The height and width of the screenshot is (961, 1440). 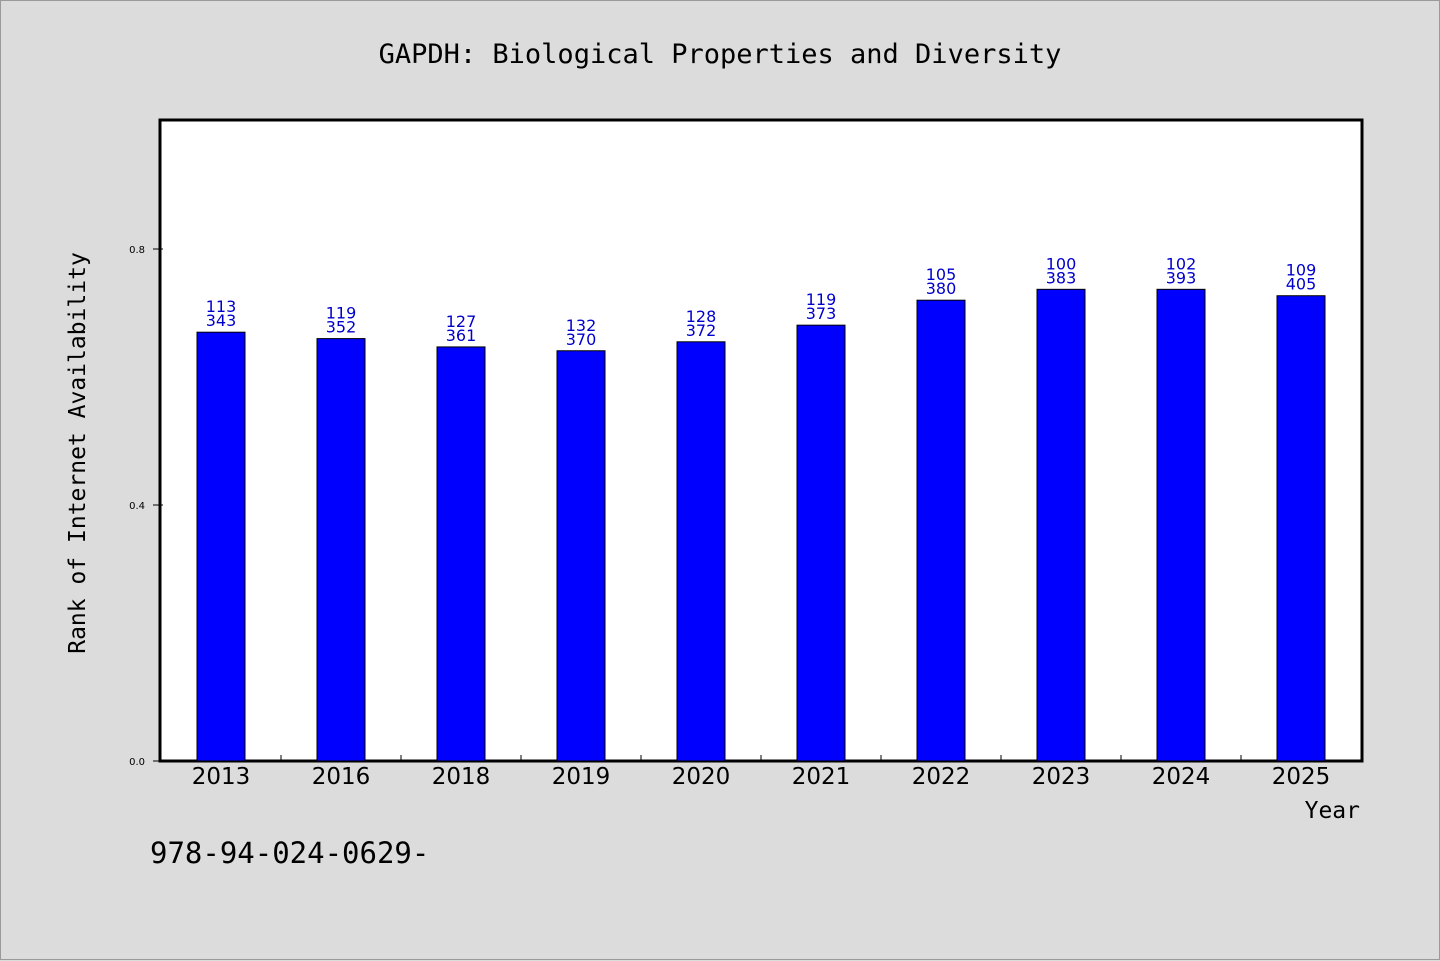 I want to click on bar-label-bottom-2025: 405, so click(x=1301, y=284).